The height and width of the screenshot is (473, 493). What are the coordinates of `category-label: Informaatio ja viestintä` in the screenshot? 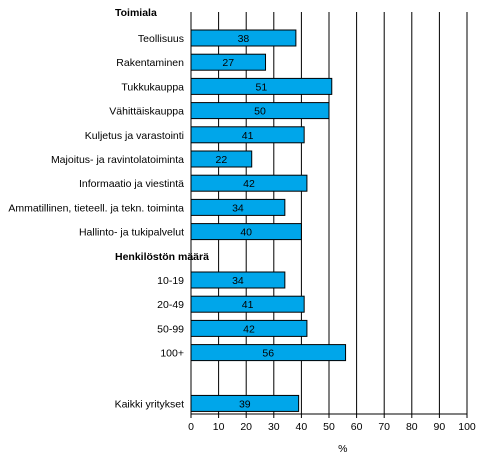 It's located at (131, 184).